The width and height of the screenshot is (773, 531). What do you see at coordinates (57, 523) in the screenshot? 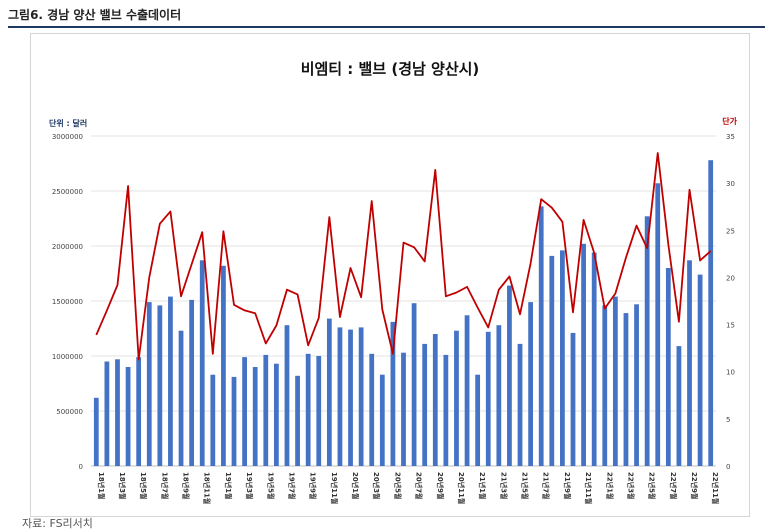
I see `source-note: 자료: FS리서치` at bounding box center [57, 523].